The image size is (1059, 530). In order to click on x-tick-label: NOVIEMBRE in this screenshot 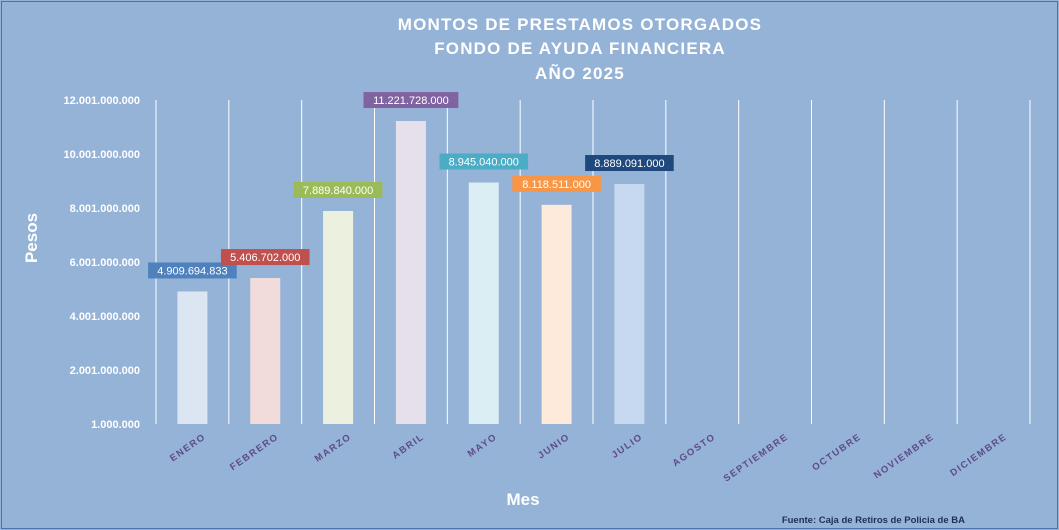, I will do `click(904, 456)`.